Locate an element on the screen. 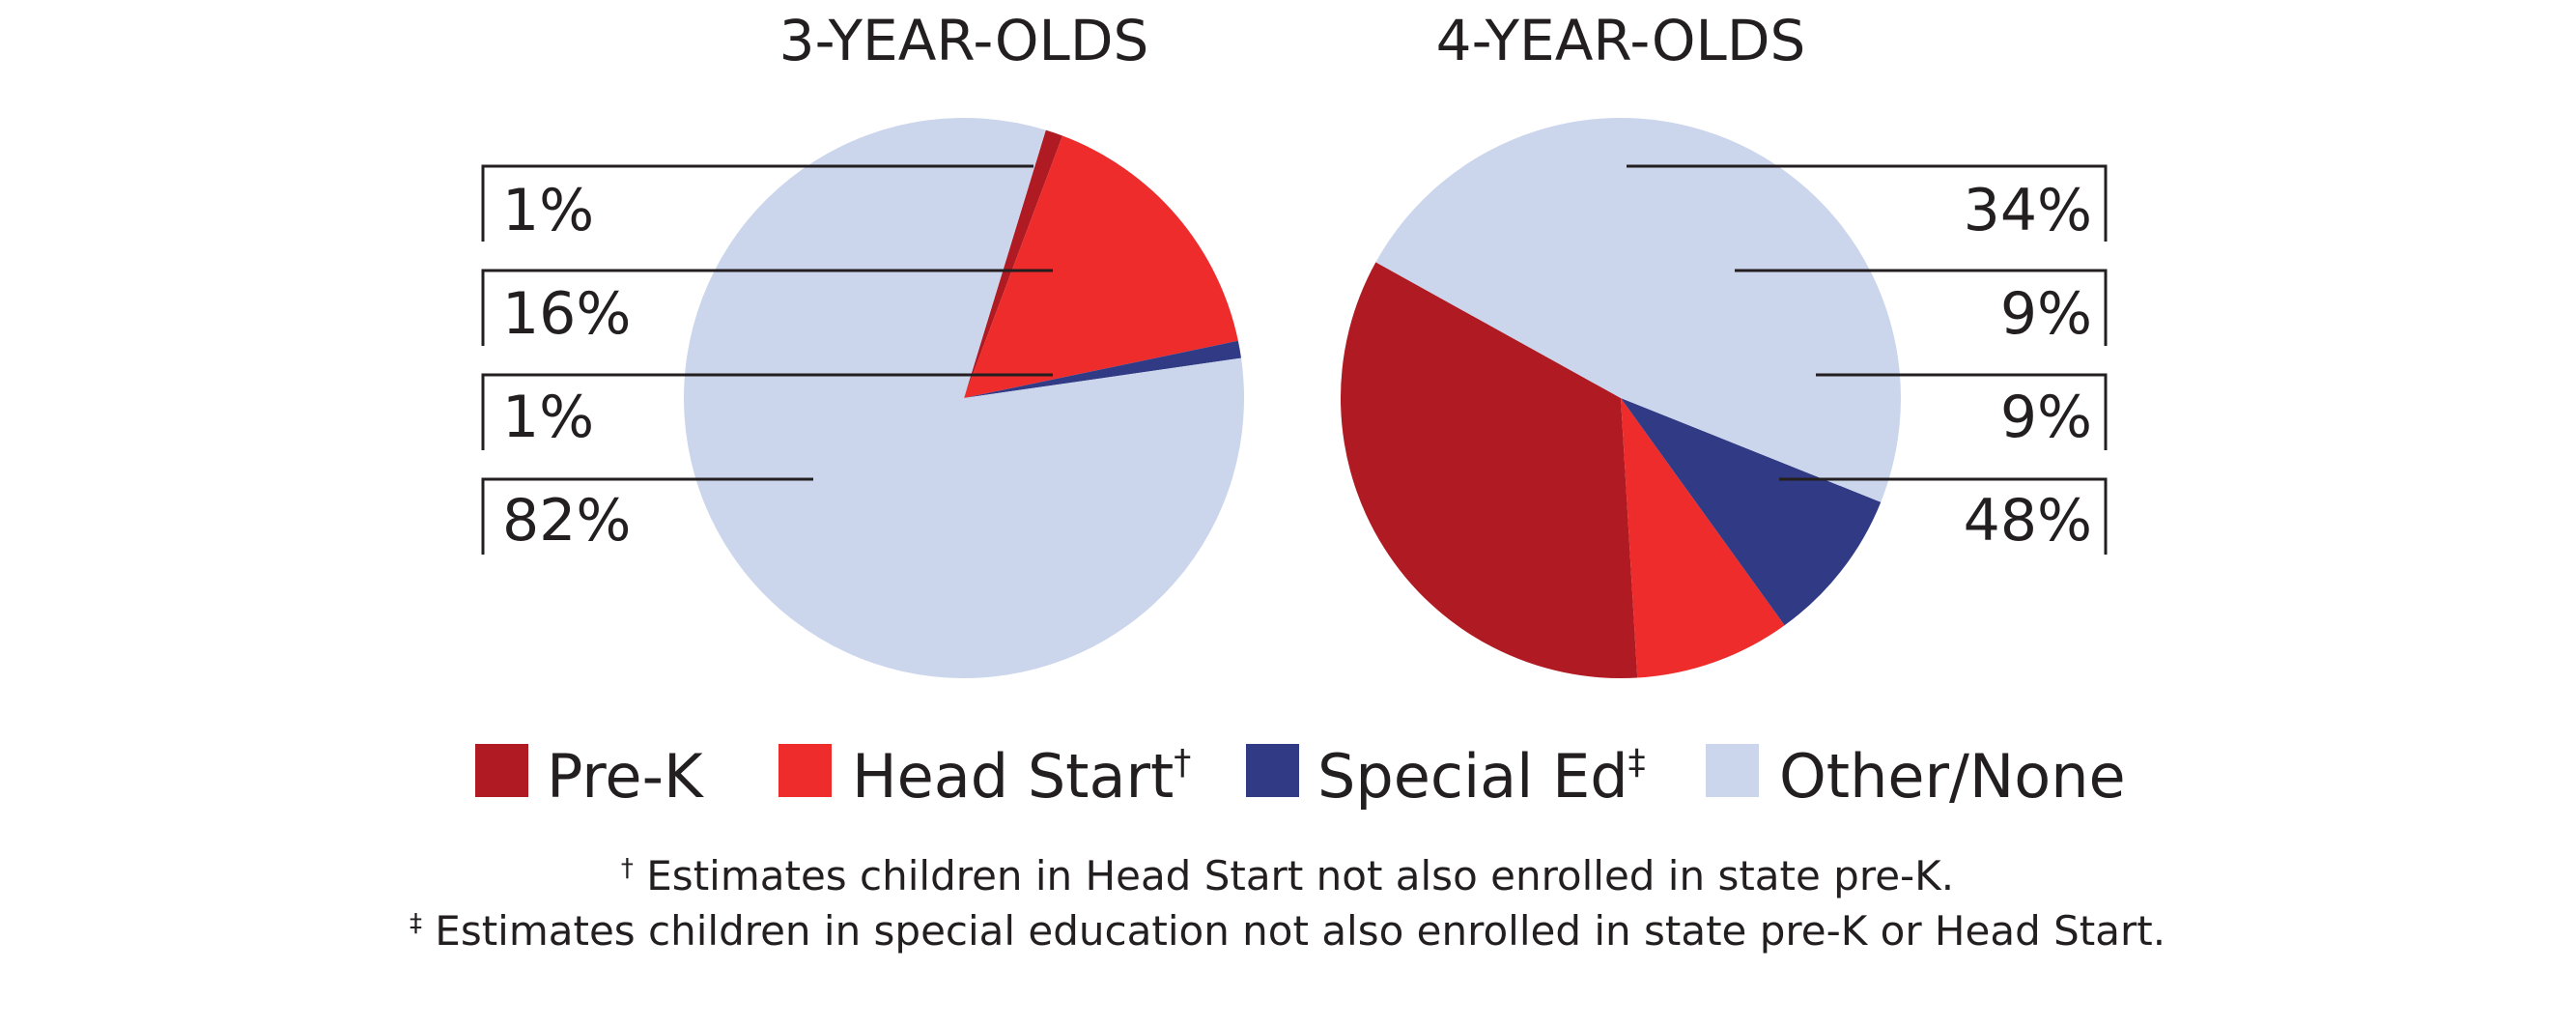  pie-3yo-slice-other is located at coordinates (964, 397).